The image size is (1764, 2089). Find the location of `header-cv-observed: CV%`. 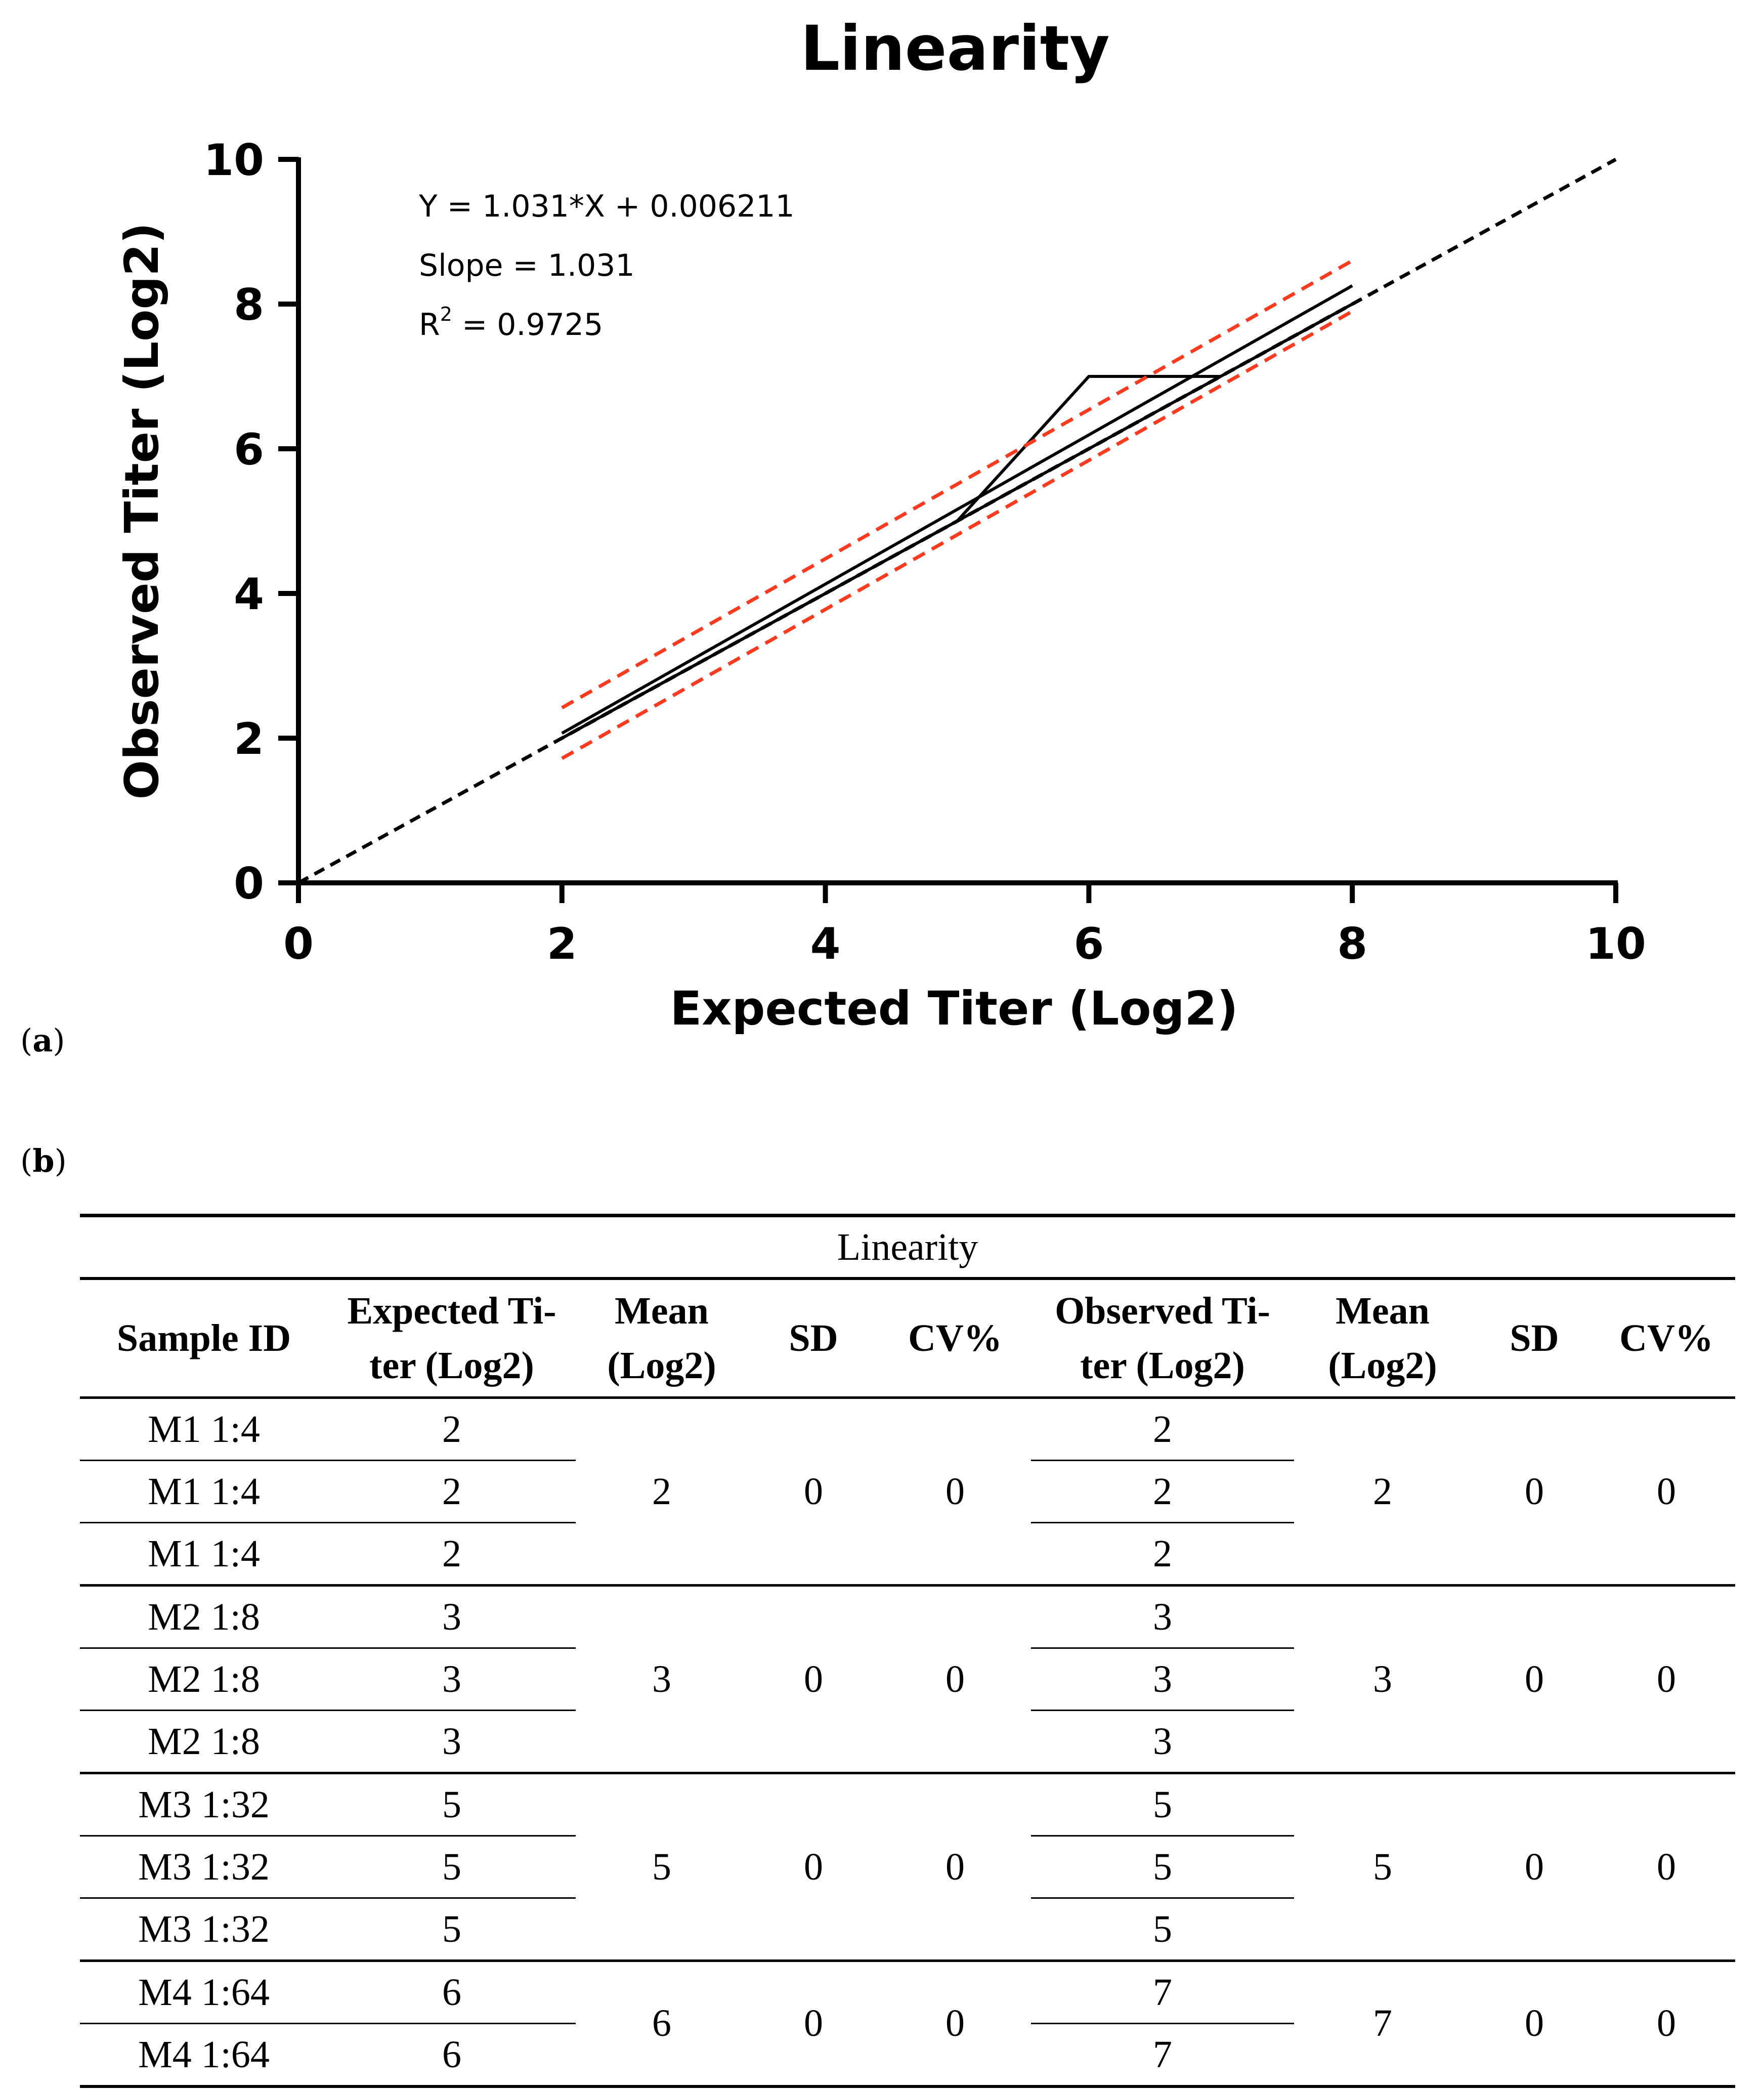

header-cv-observed: CV% is located at coordinates (1667, 1338).